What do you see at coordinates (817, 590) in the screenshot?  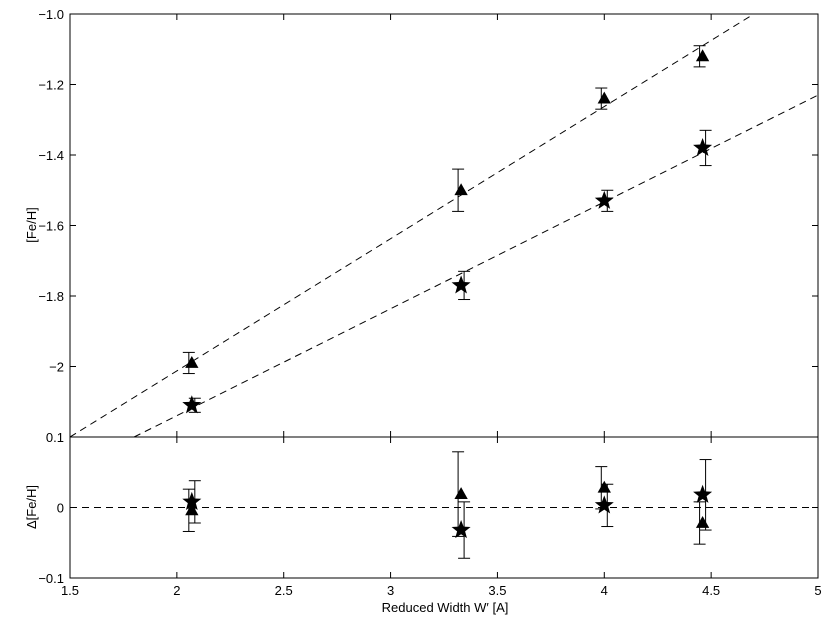 I see `x-tick-label: 5` at bounding box center [817, 590].